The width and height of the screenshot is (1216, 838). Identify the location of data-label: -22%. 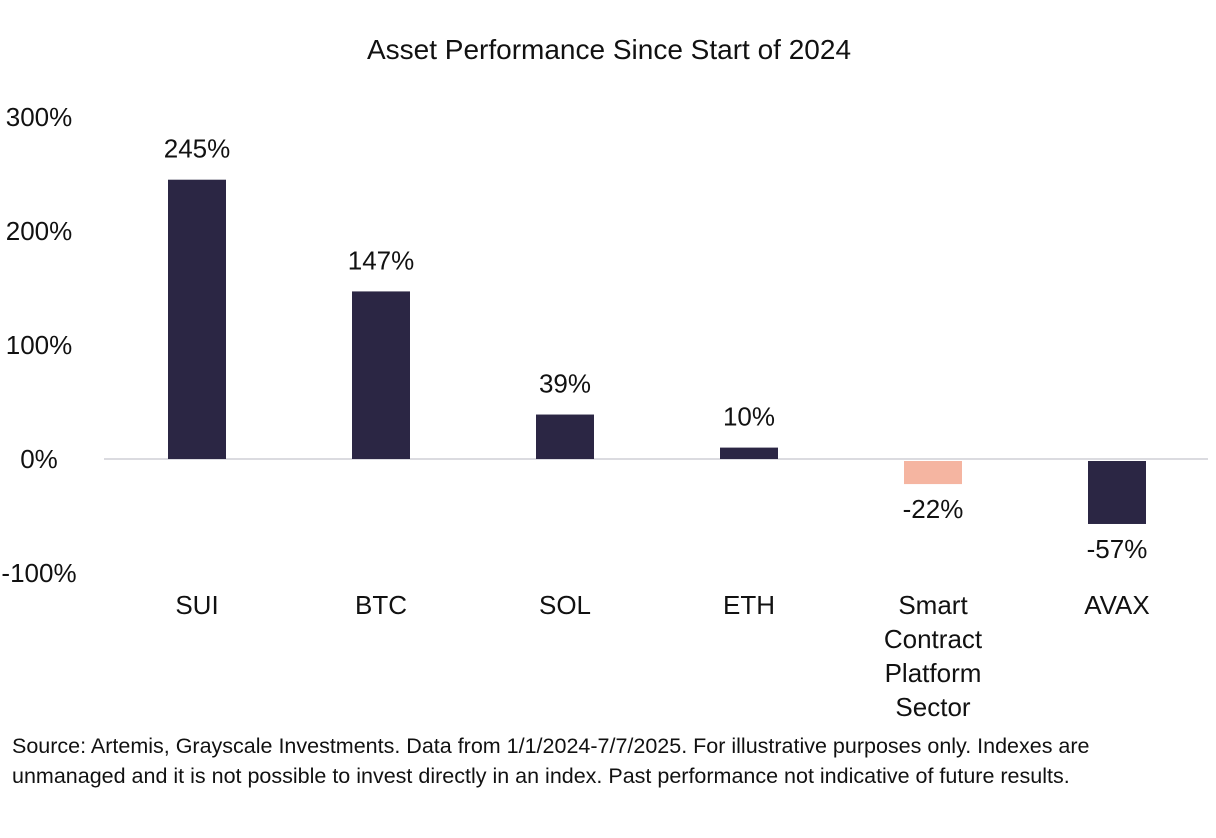
(933, 509).